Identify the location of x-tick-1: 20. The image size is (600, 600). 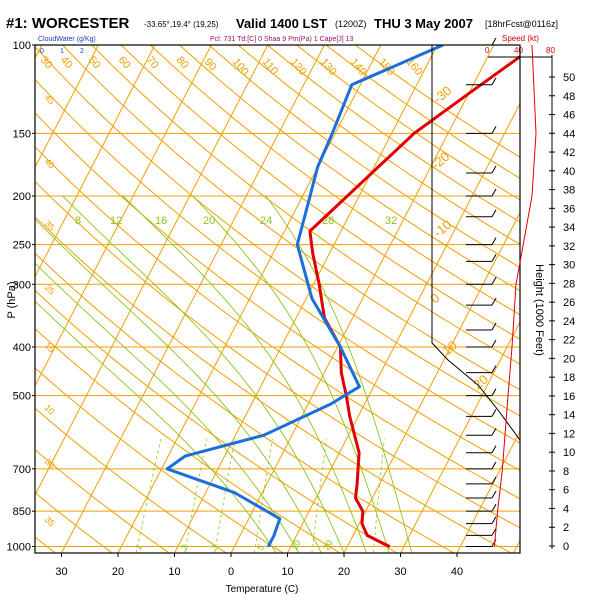
(118, 572).